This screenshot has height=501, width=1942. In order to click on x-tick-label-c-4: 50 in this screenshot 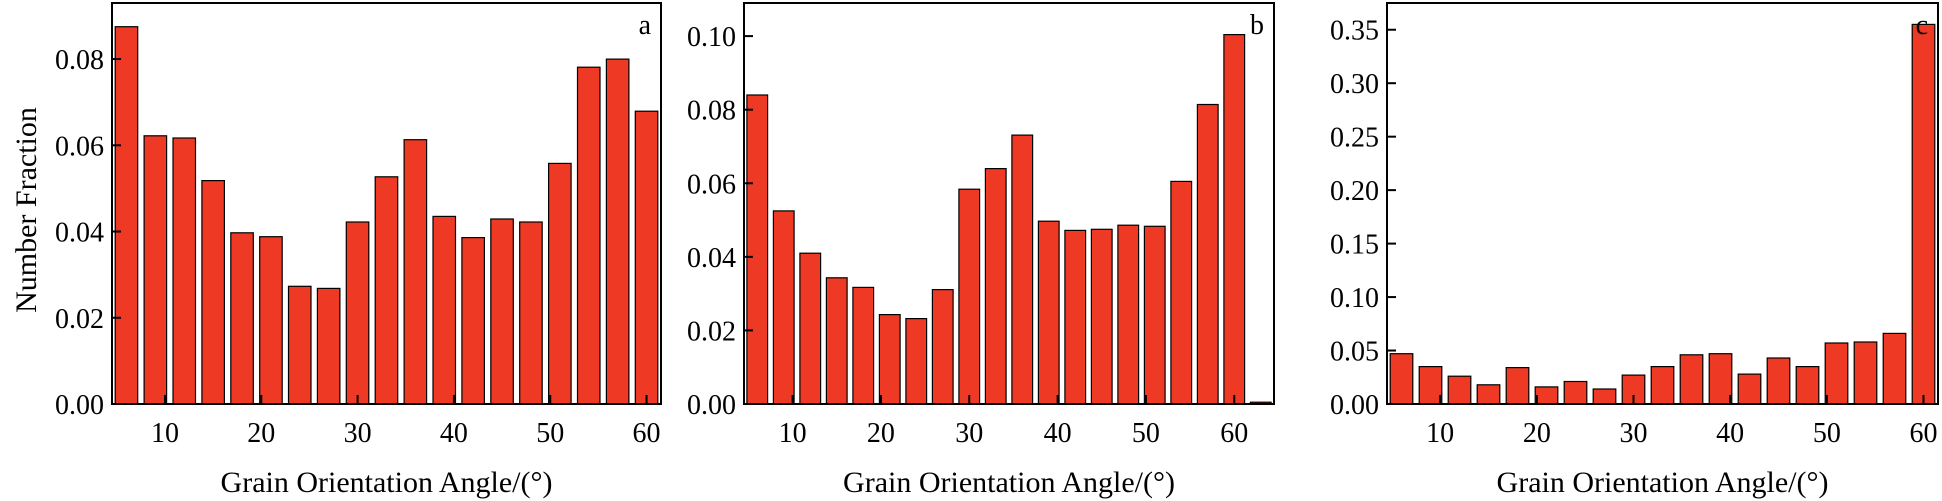, I will do `click(1827, 433)`.